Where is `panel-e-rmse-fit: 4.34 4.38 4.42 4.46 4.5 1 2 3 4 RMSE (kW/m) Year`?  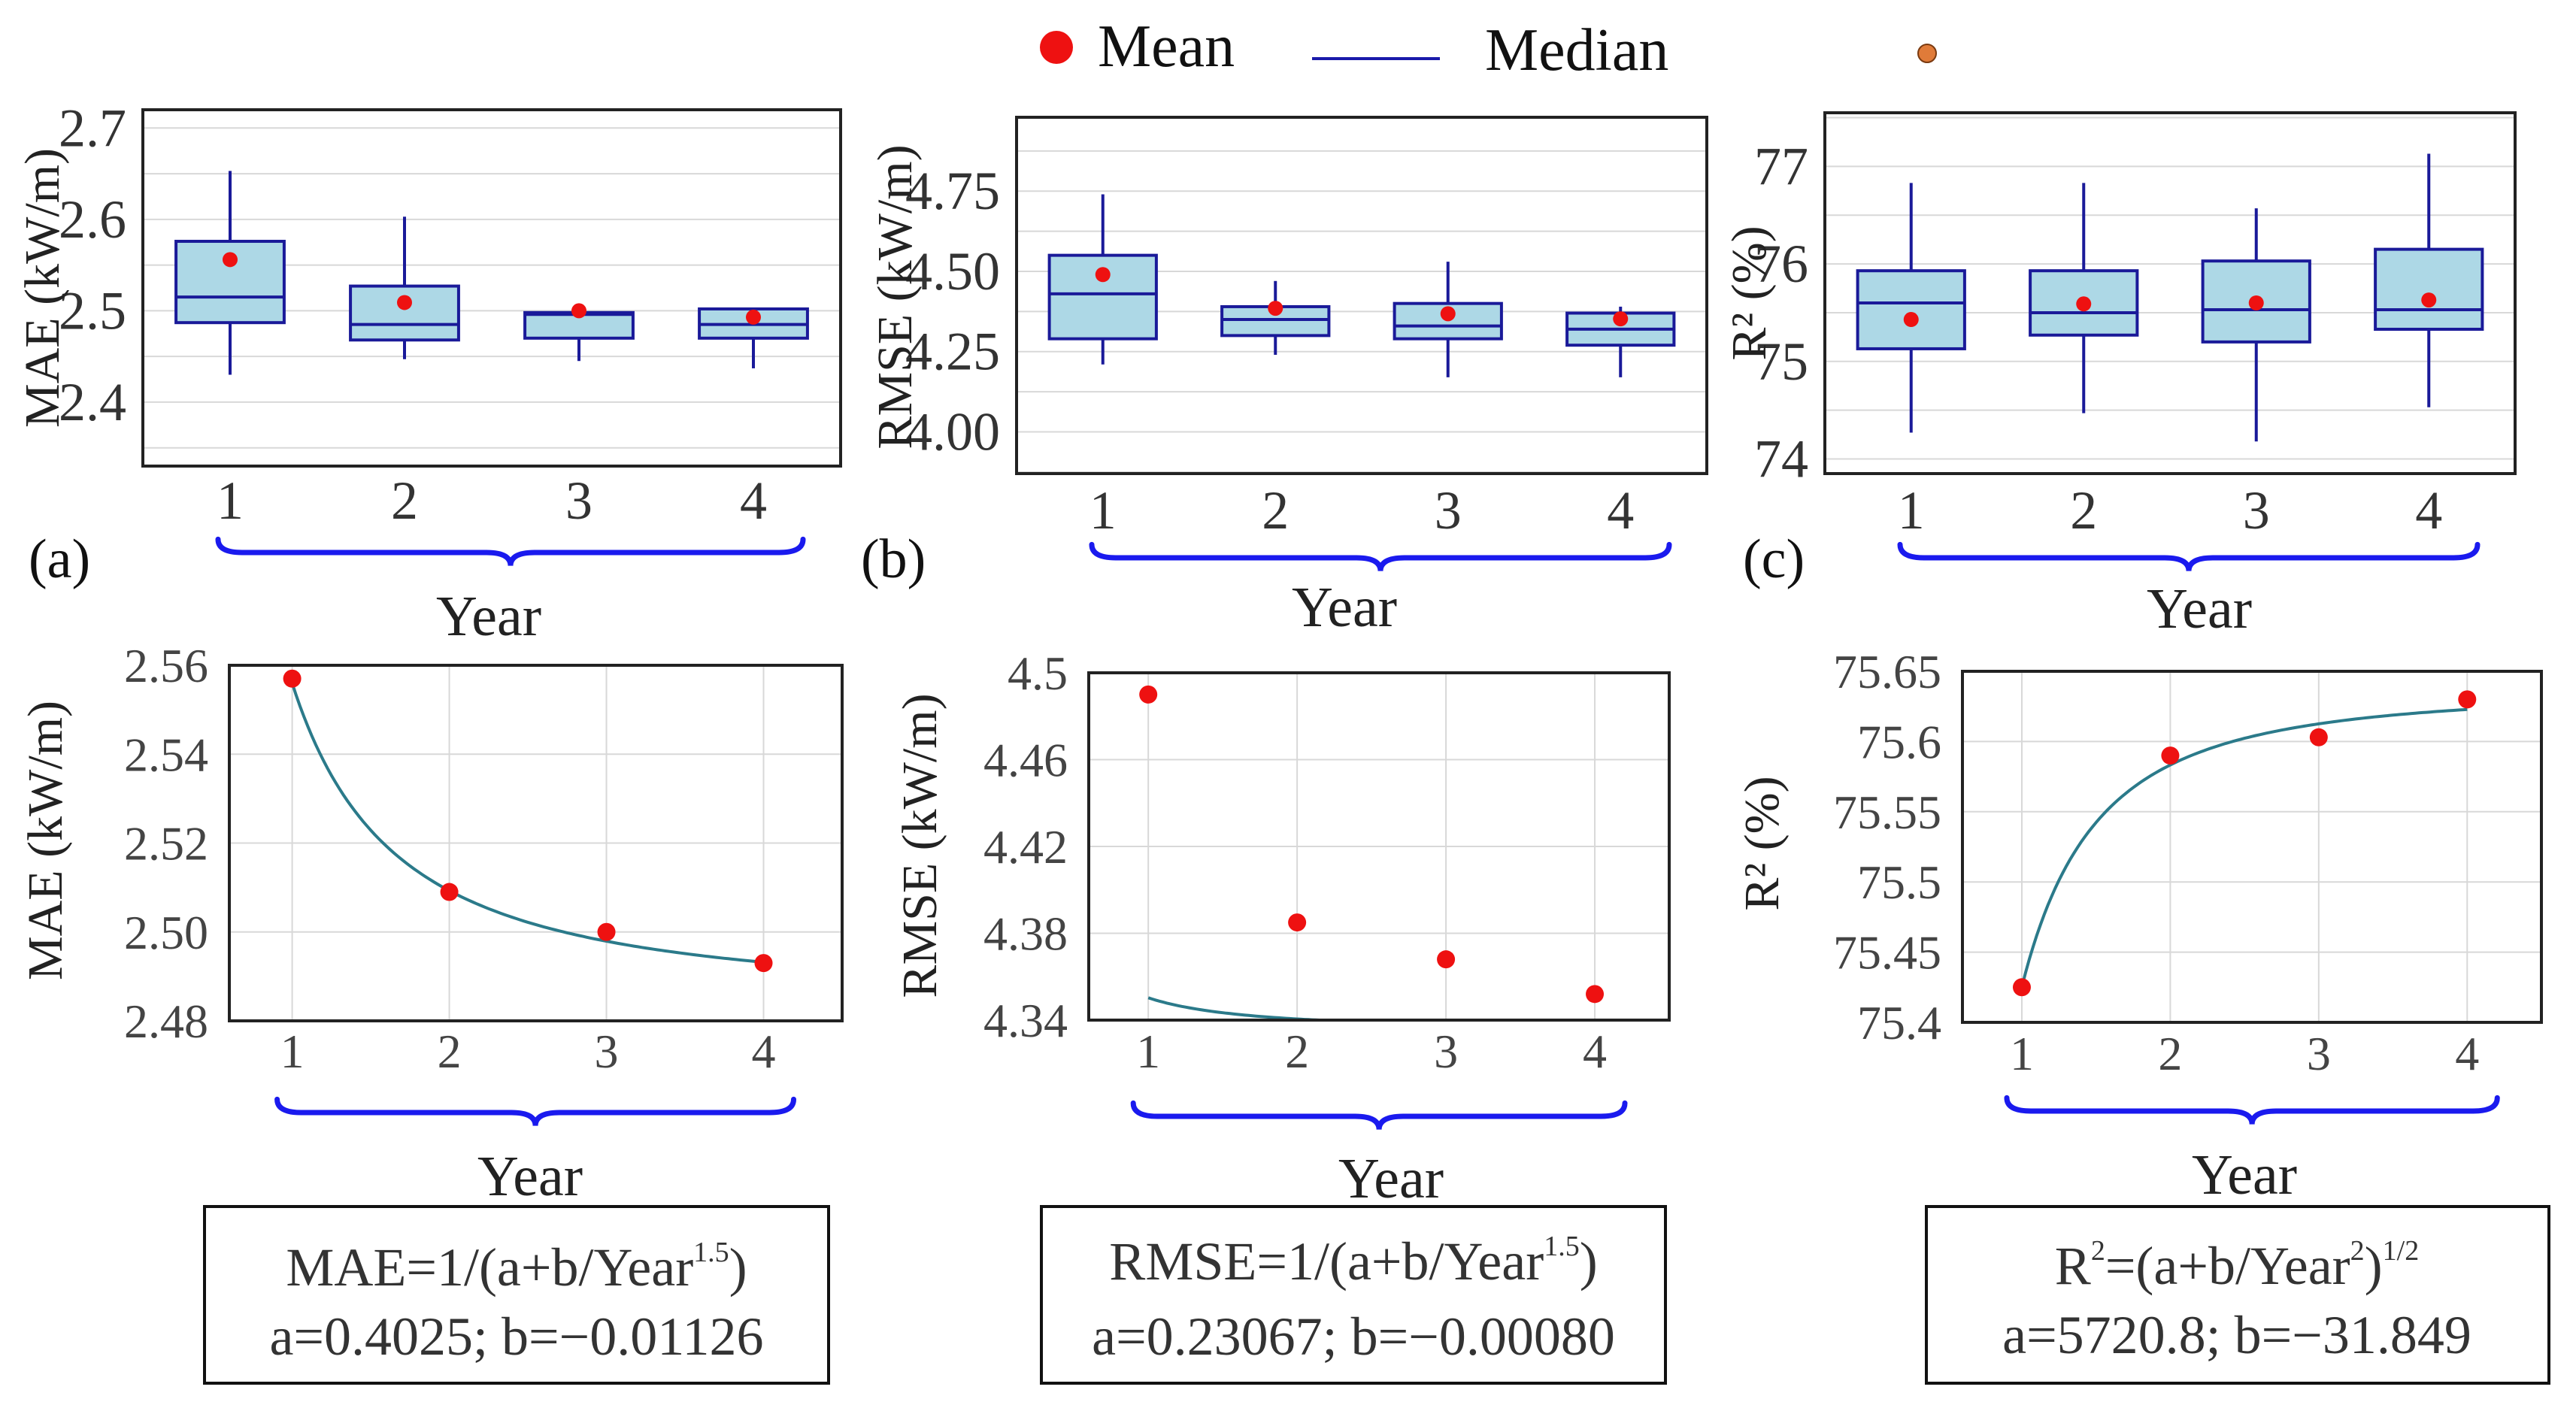 panel-e-rmse-fit: 4.34 4.38 4.42 4.46 4.5 1 2 3 4 RMSE (kW/m) Year is located at coordinates (1282, 928).